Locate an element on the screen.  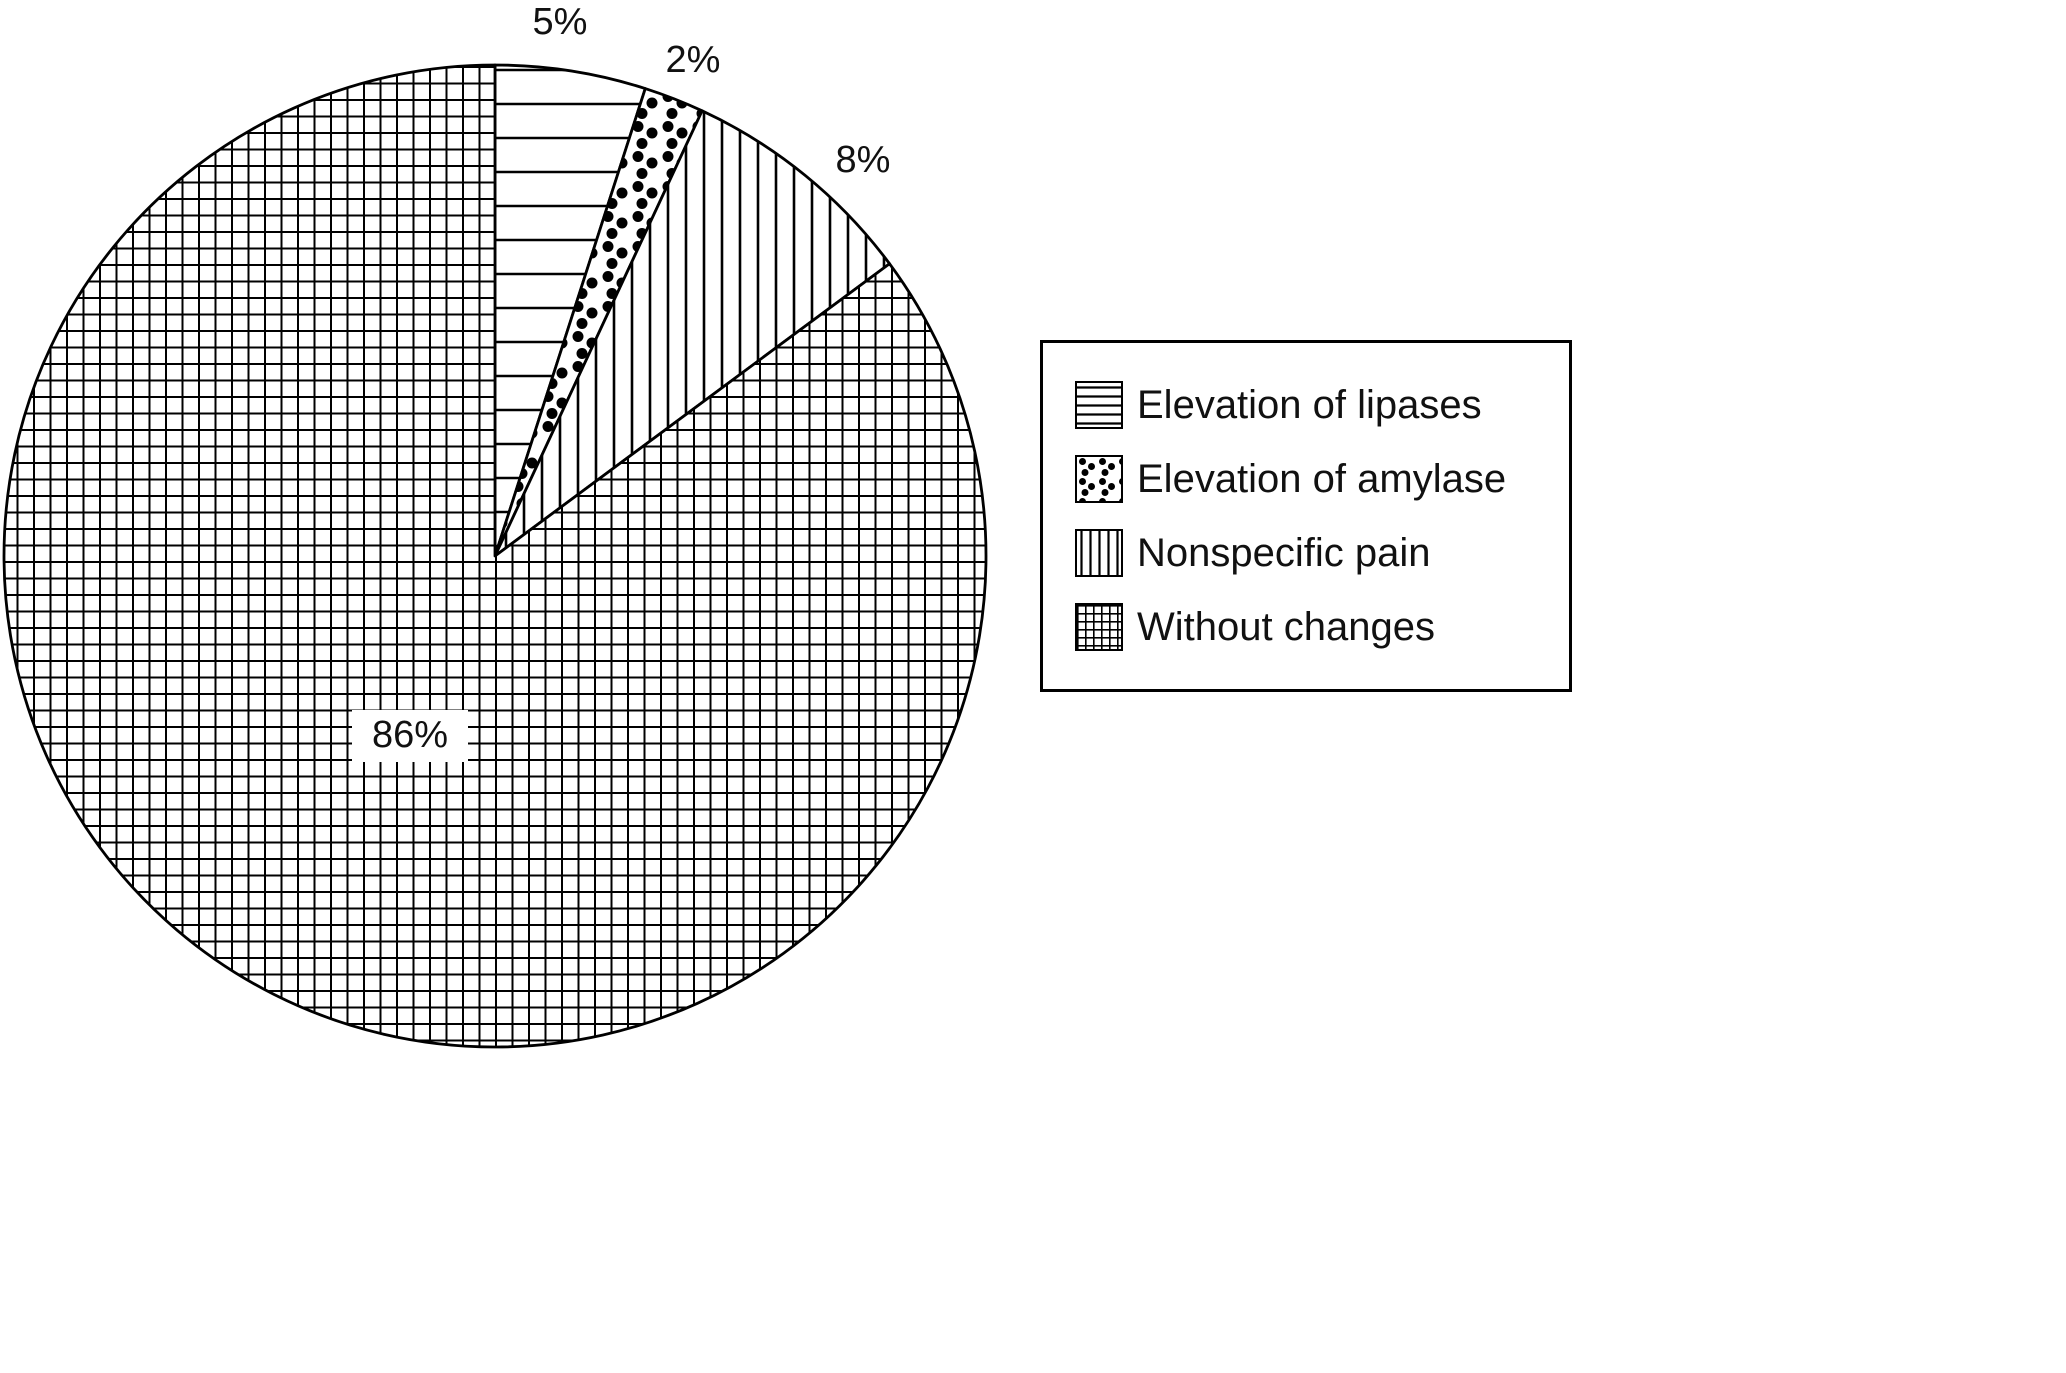
legend-item-elevation-of-lipases: Elevation of lipases is located at coordinates (1306, 405).